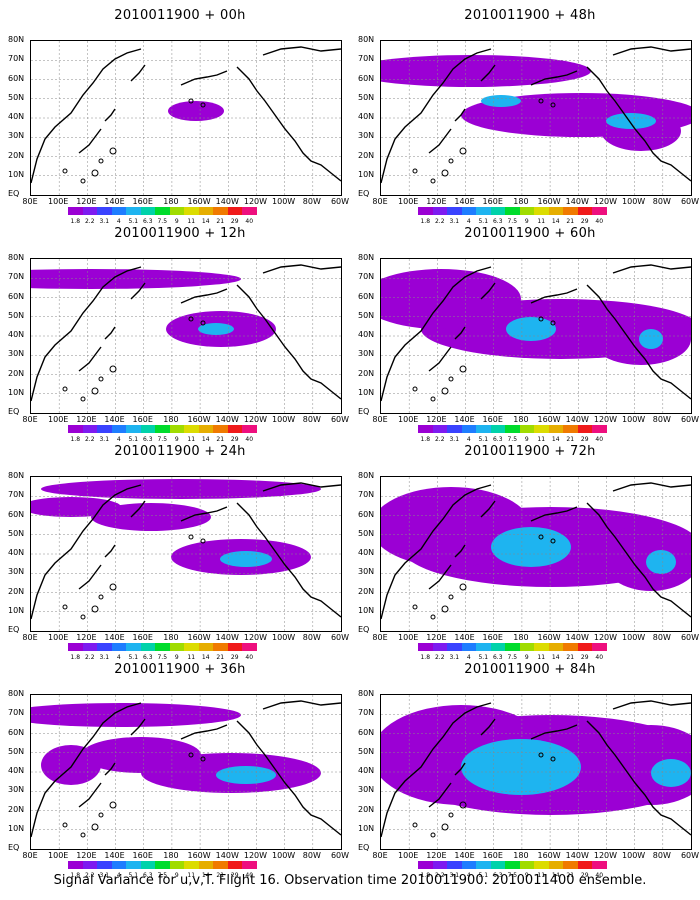  What do you see at coordinates (366, 809) in the screenshot?
I see `lat-tick-label: 20N` at bounding box center [366, 809].